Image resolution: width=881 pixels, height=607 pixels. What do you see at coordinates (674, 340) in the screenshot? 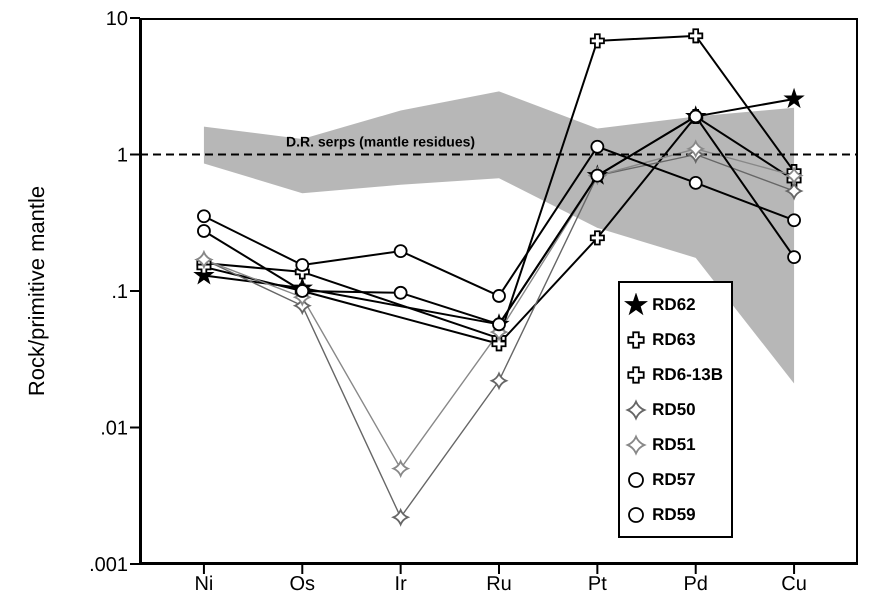
I see `legend-label: RD63` at bounding box center [674, 340].